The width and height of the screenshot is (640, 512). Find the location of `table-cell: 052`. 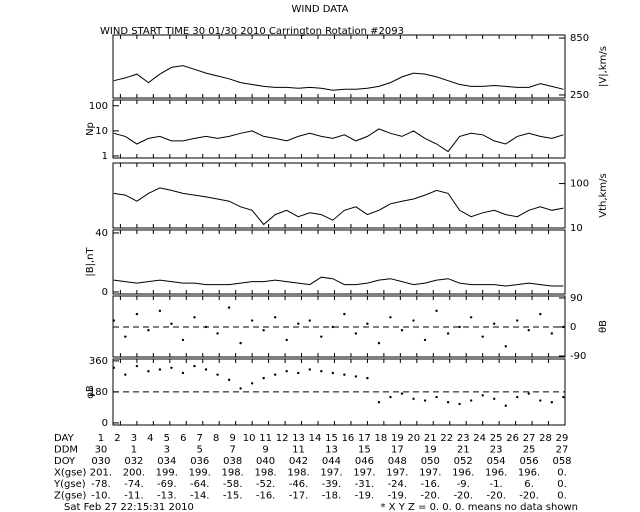

table-cell: 052 is located at coordinates (463, 461).